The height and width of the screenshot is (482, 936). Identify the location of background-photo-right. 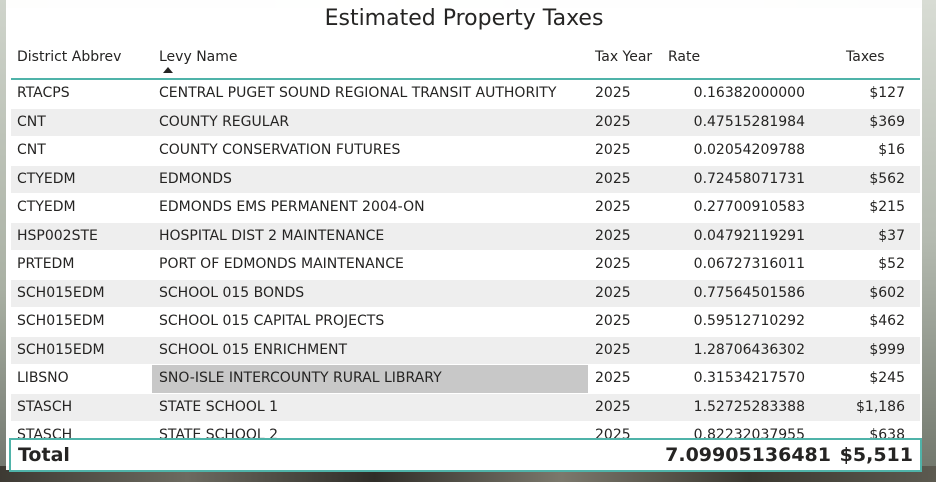
(929, 241).